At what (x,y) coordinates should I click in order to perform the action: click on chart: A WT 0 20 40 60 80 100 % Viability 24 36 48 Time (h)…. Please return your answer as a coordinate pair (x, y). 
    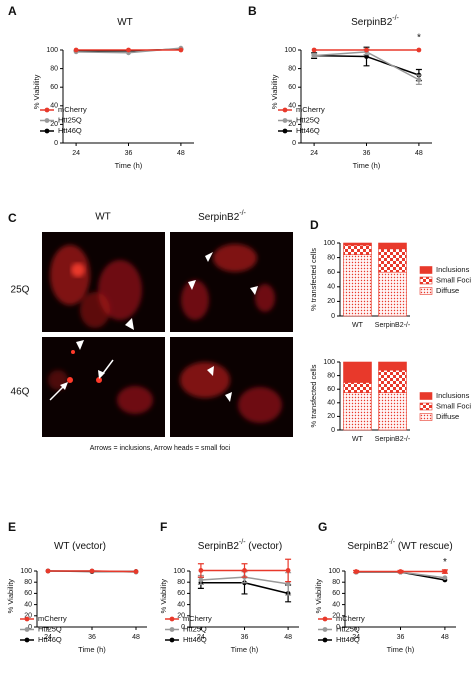
    Looking at the image, I should click on (101, 87).